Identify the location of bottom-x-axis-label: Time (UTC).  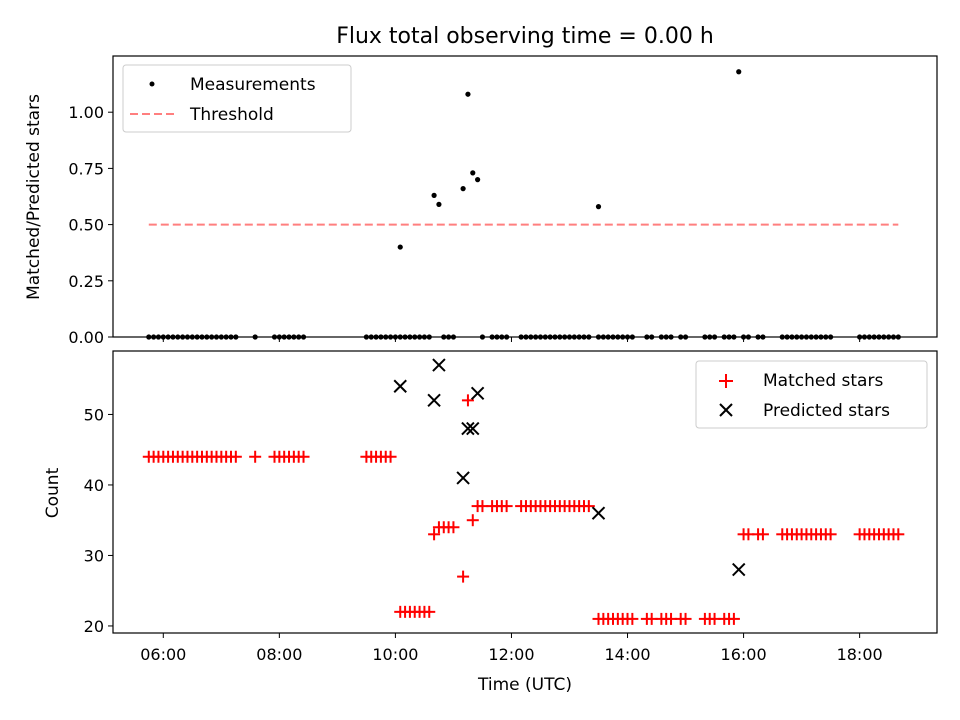
(524, 685).